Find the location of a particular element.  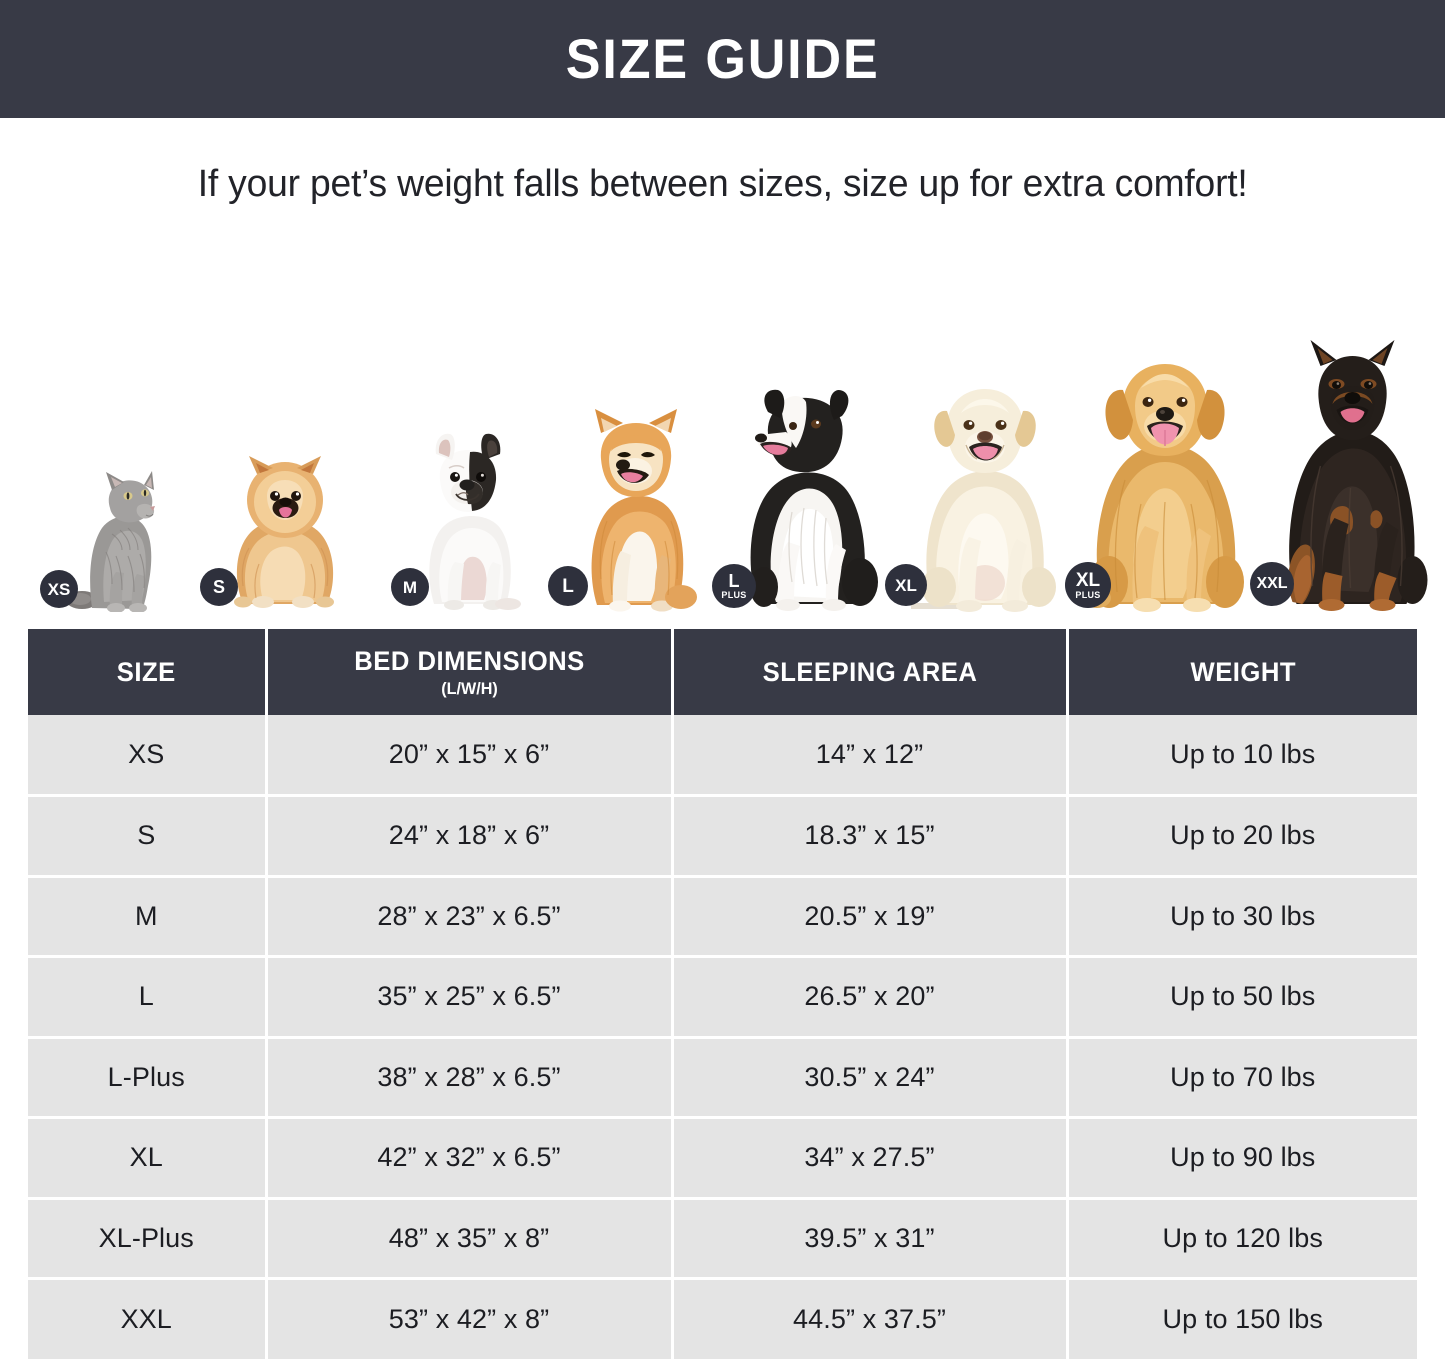

shiba-inu-l-illustration is located at coordinates (644, 510).